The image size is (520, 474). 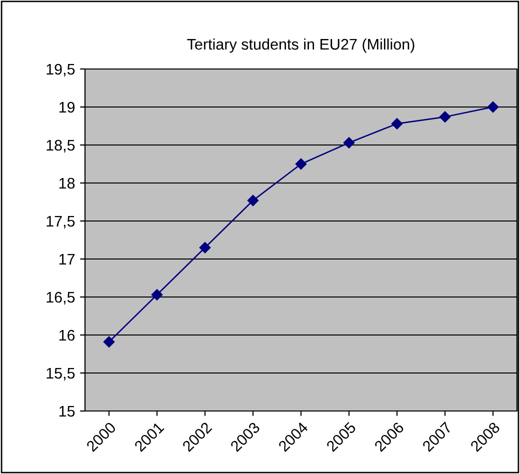 What do you see at coordinates (67, 107) in the screenshot?
I see `y-tick-label: 19` at bounding box center [67, 107].